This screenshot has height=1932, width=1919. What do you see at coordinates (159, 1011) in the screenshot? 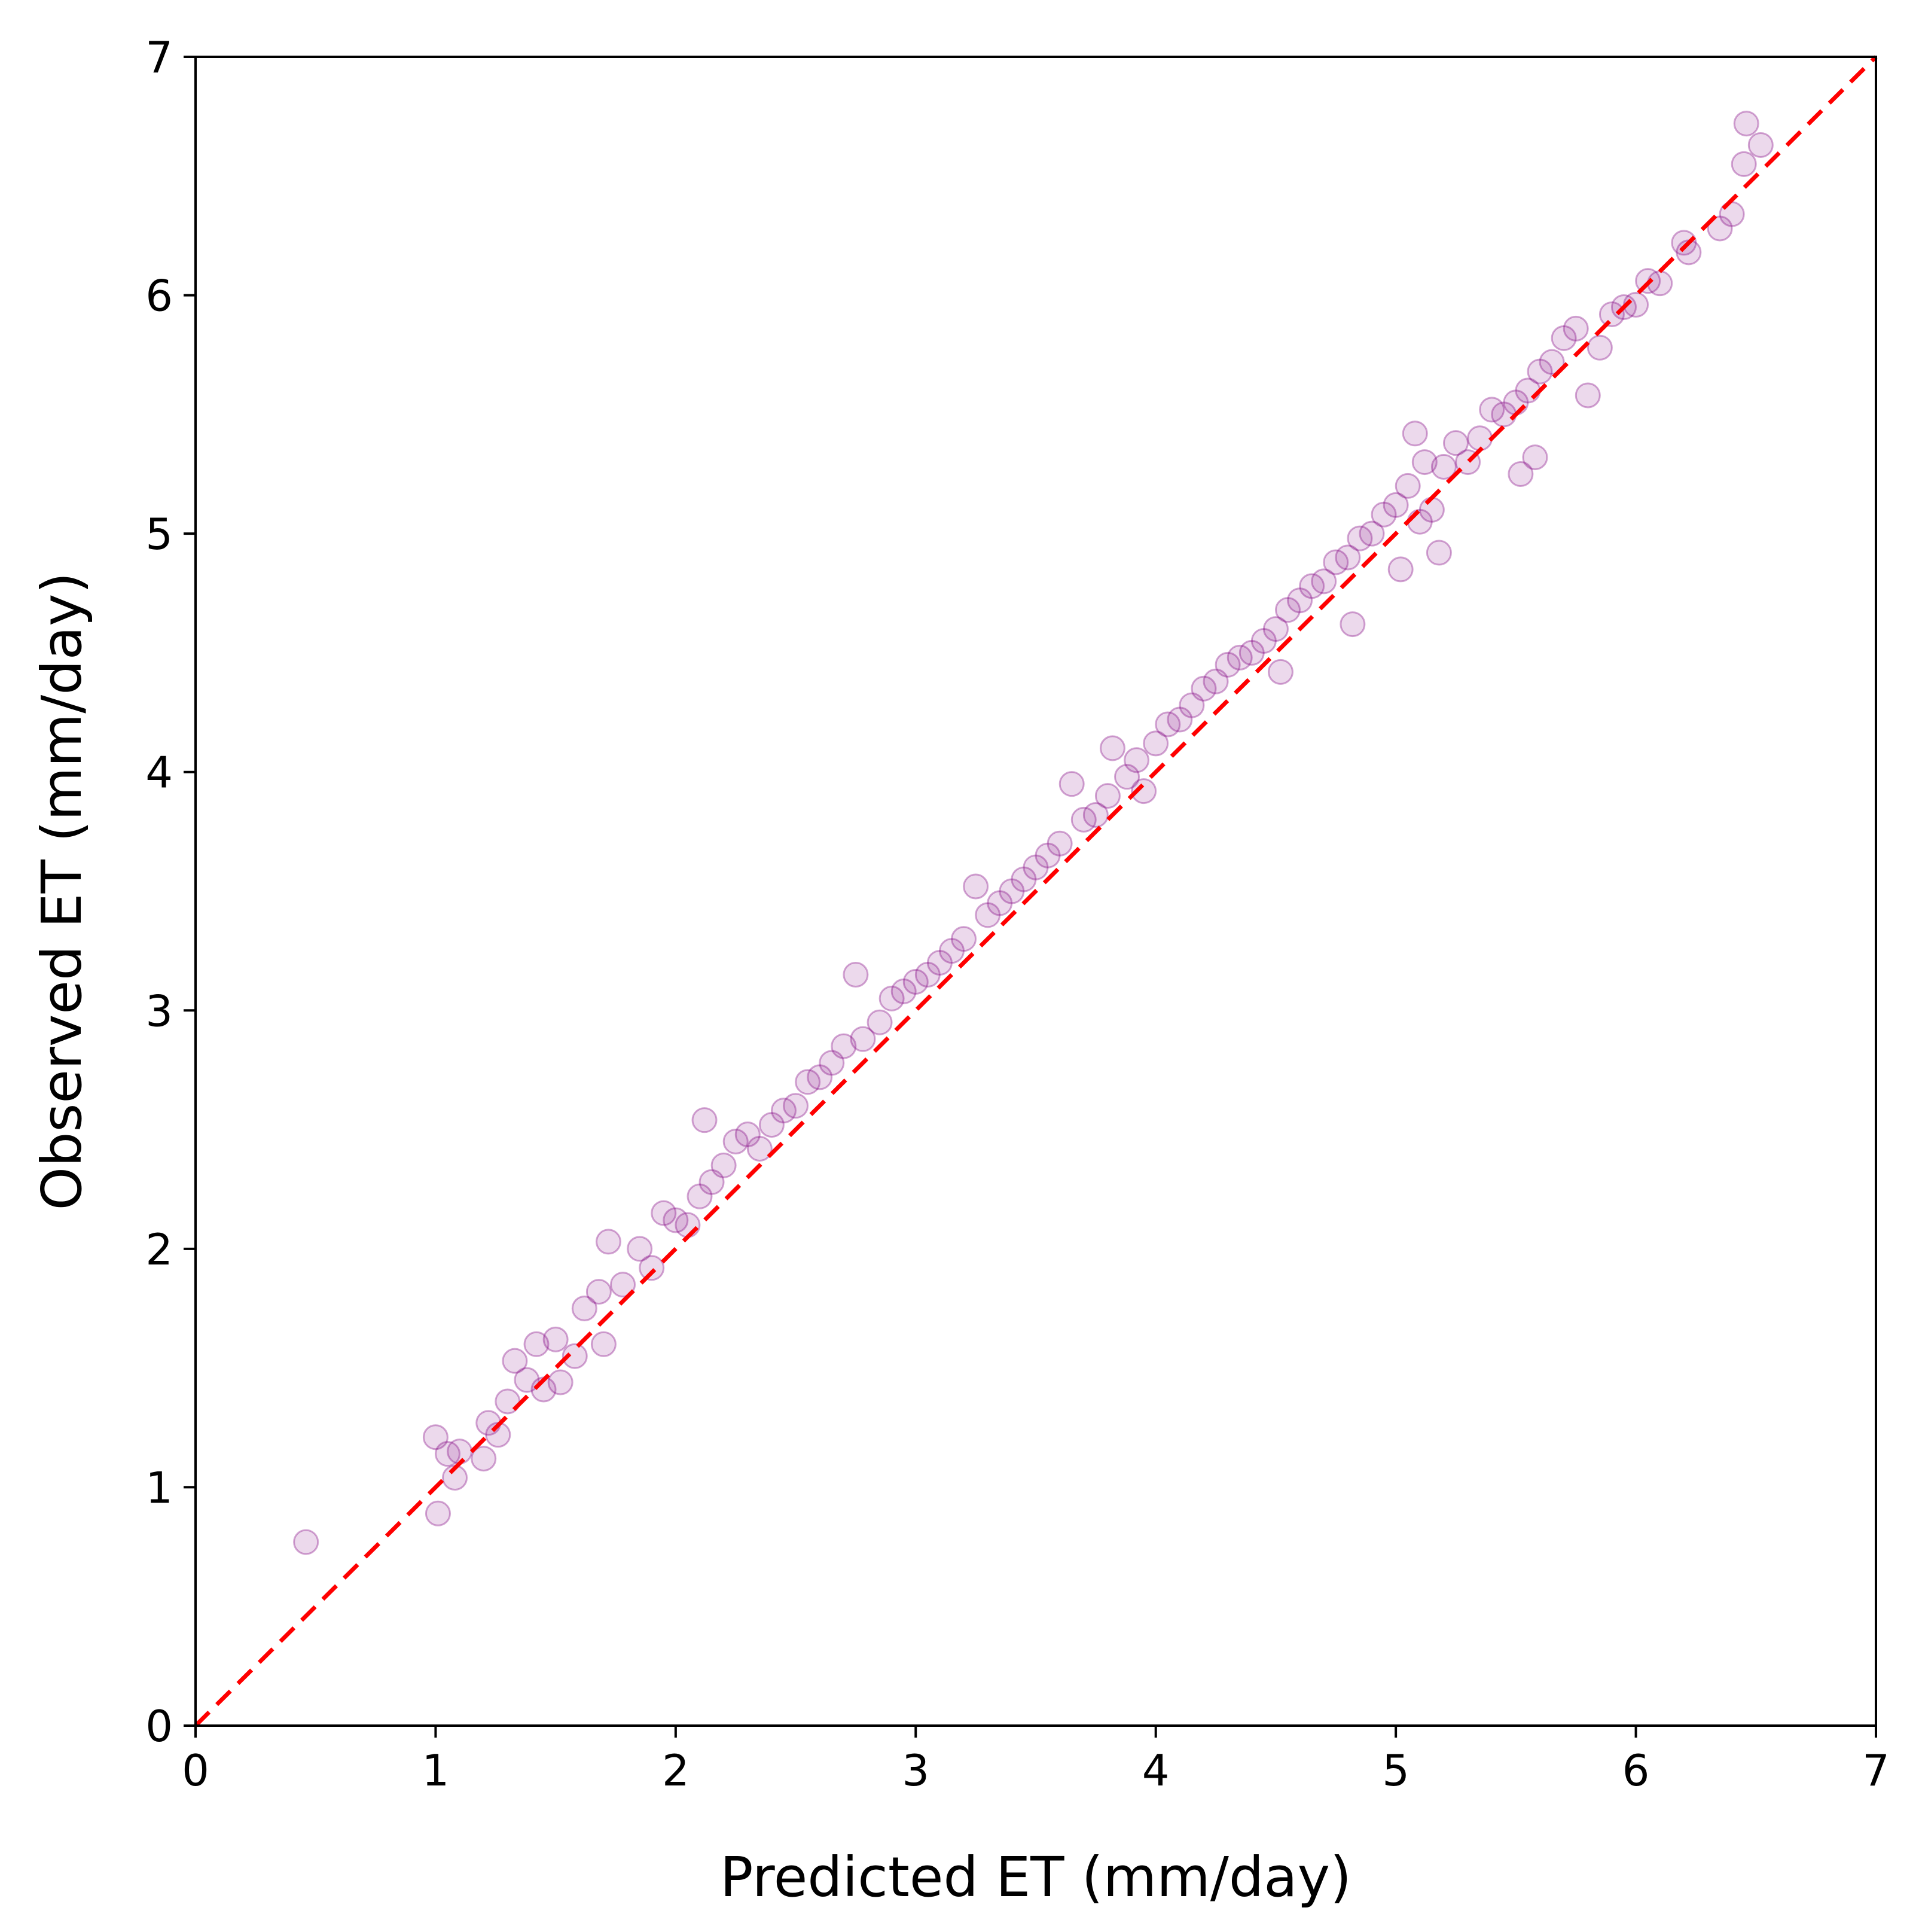
I see `y-tick-label: 3` at bounding box center [159, 1011].